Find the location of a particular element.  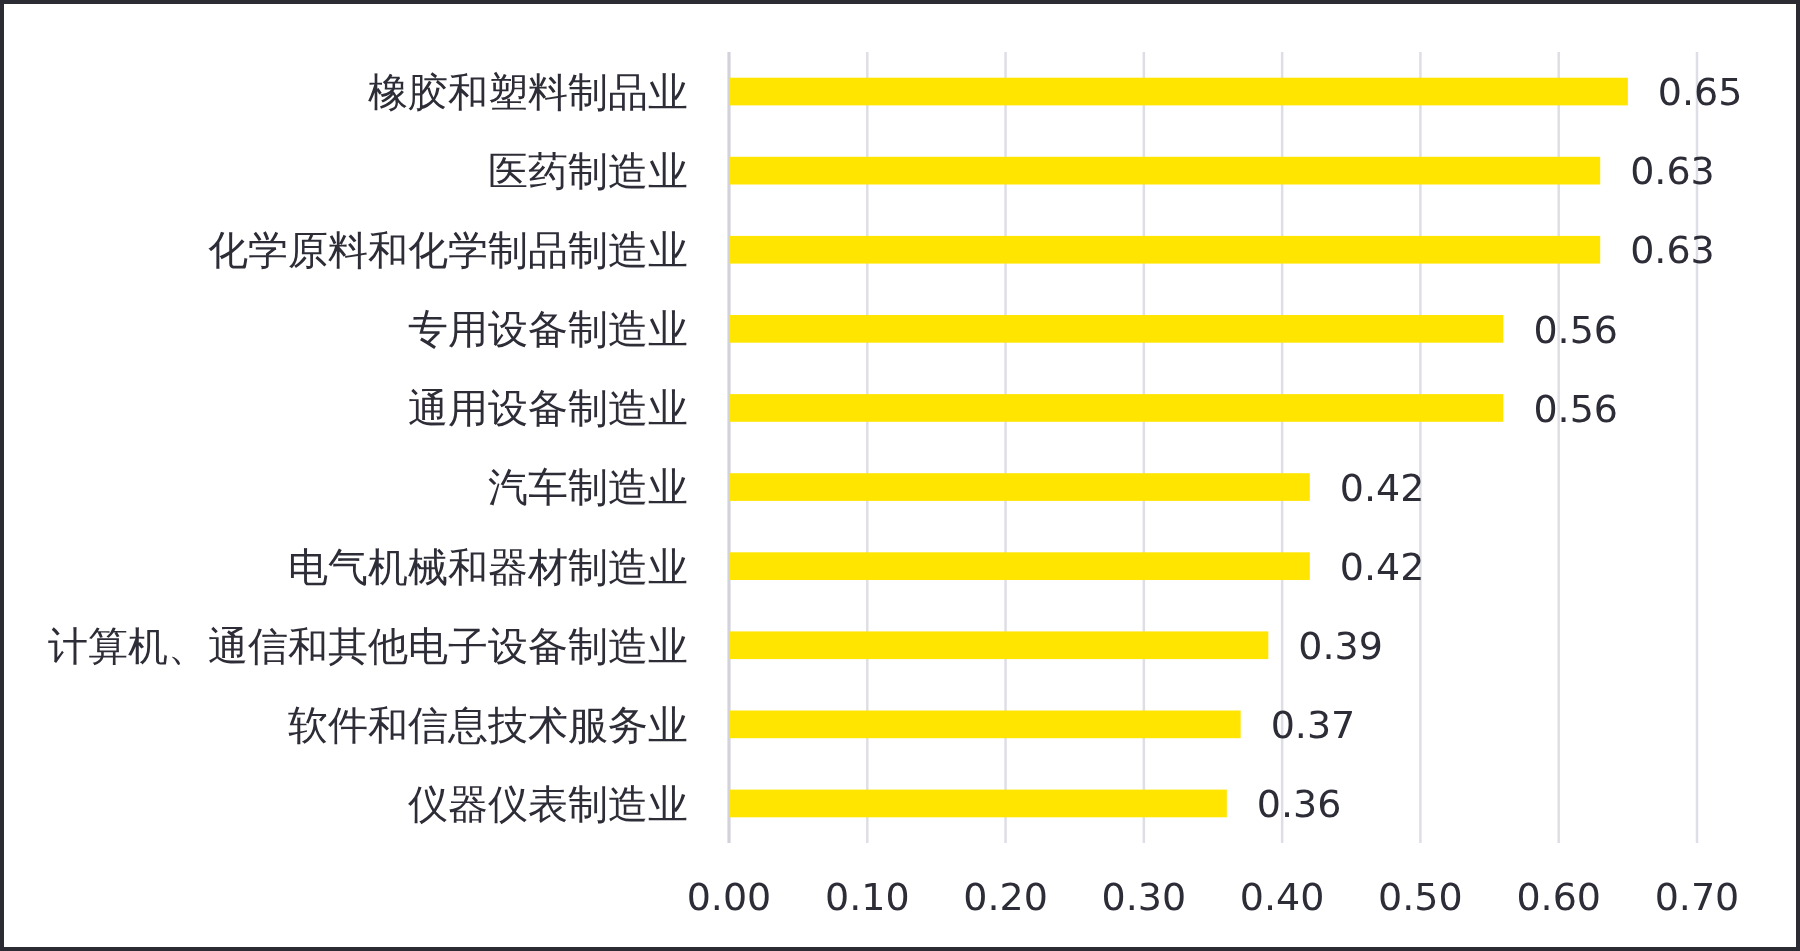

x-tick-label: 0.70 is located at coordinates (1697, 896).